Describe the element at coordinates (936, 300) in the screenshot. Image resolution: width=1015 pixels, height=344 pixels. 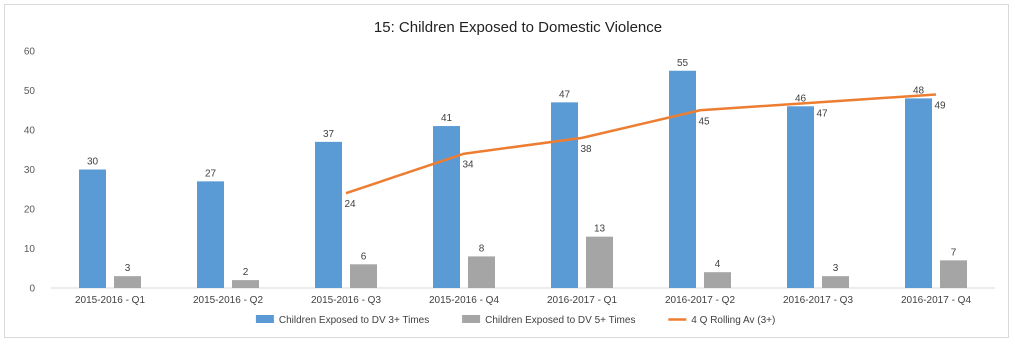
I see `x-tick-label: 2016-2017 - Q4` at that location.